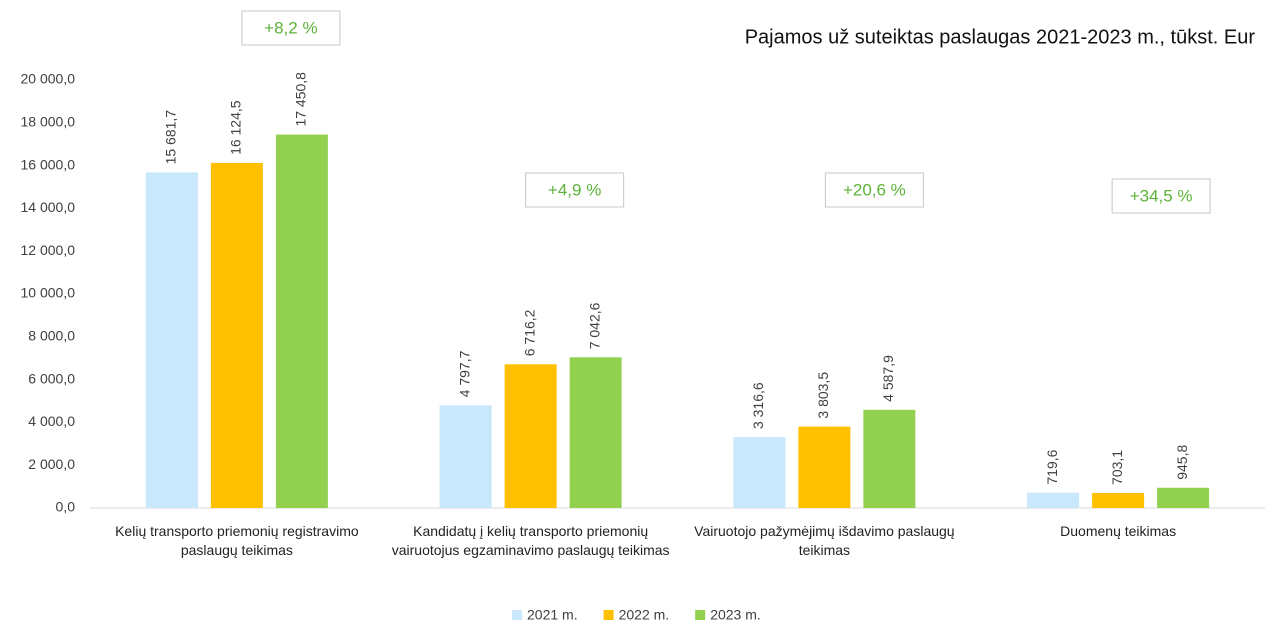 This screenshot has height=624, width=1276. What do you see at coordinates (888, 378) in the screenshot?
I see `value-label: 4 587,9` at bounding box center [888, 378].